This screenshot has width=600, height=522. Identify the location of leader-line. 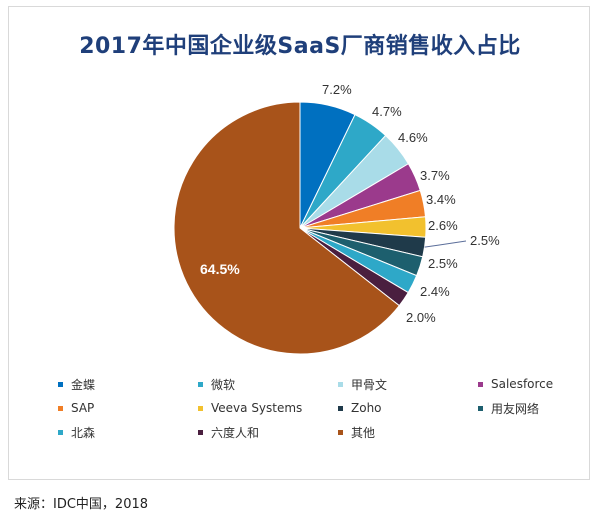
(445, 244).